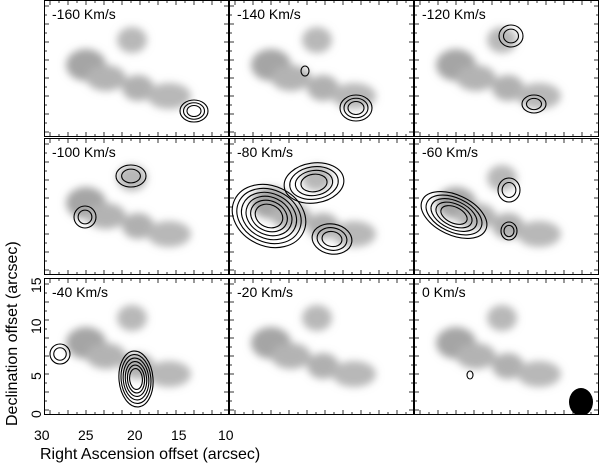 The image size is (599, 464). What do you see at coordinates (12, 333) in the screenshot?
I see `y-axis-title: Declination offset (arcsec)` at bounding box center [12, 333].